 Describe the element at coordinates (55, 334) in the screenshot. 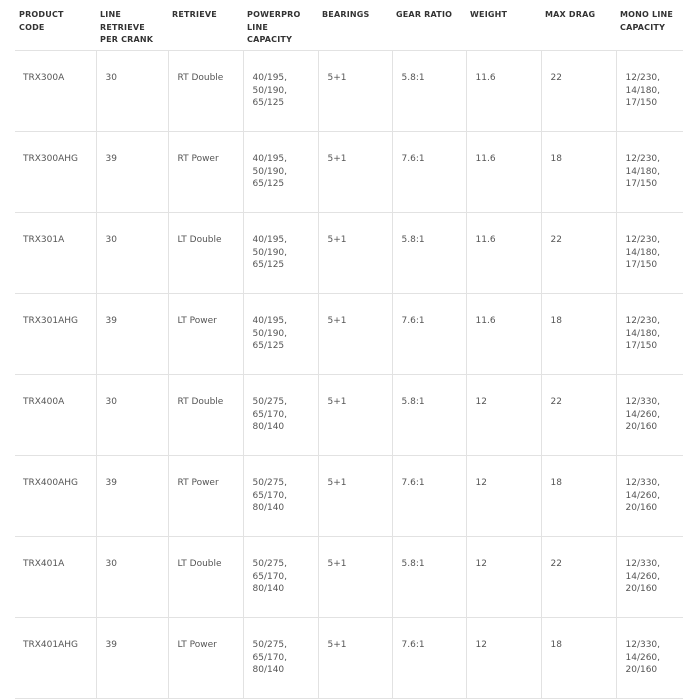

I see `cell-product-code: TRX301AHG` at that location.